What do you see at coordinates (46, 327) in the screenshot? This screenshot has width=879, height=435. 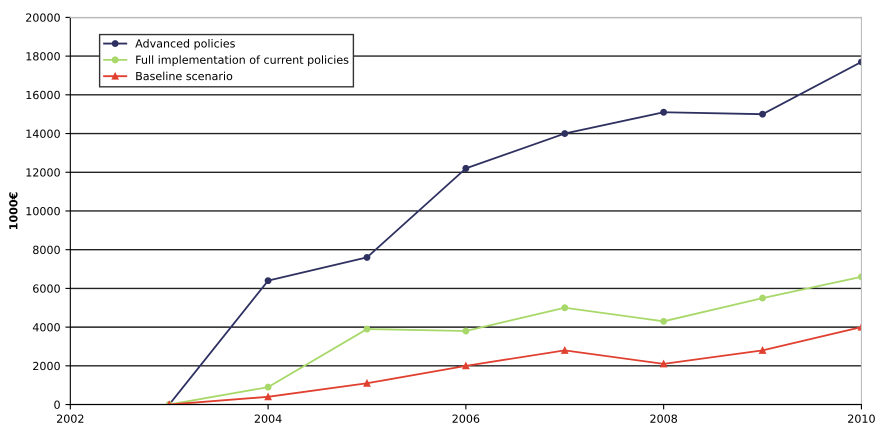 I see `y-tick-label: 4000` at bounding box center [46, 327].